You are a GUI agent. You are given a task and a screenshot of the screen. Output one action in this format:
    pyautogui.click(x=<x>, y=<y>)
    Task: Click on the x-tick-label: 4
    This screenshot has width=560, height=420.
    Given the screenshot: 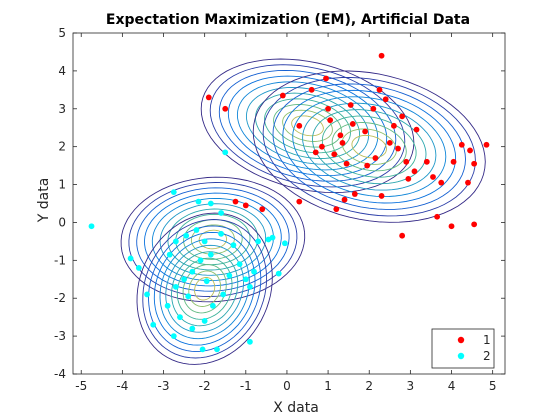 What is the action you would take?
    pyautogui.click(x=452, y=386)
    